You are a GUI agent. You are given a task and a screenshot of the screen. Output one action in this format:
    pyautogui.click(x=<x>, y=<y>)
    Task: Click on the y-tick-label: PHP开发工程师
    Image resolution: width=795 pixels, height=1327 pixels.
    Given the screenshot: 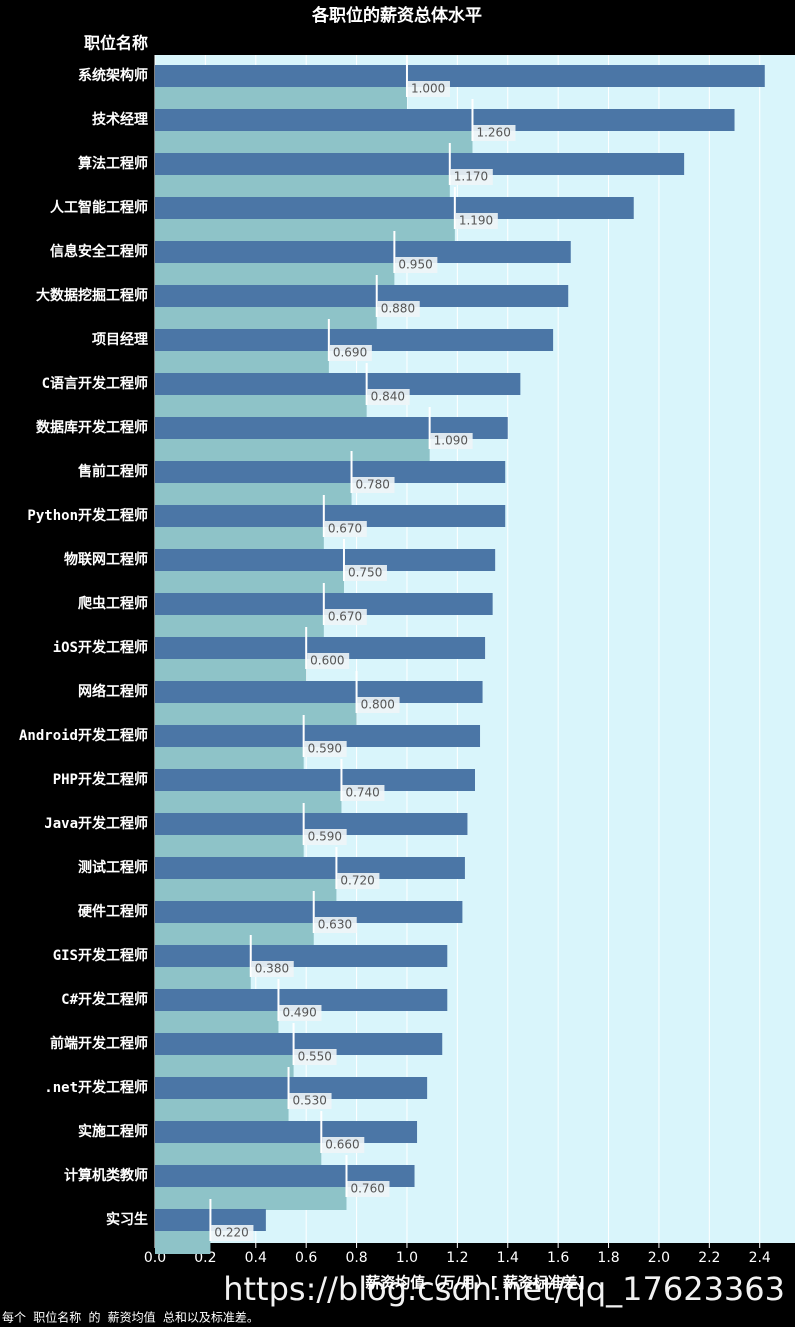 What is the action you would take?
    pyautogui.click(x=100, y=779)
    